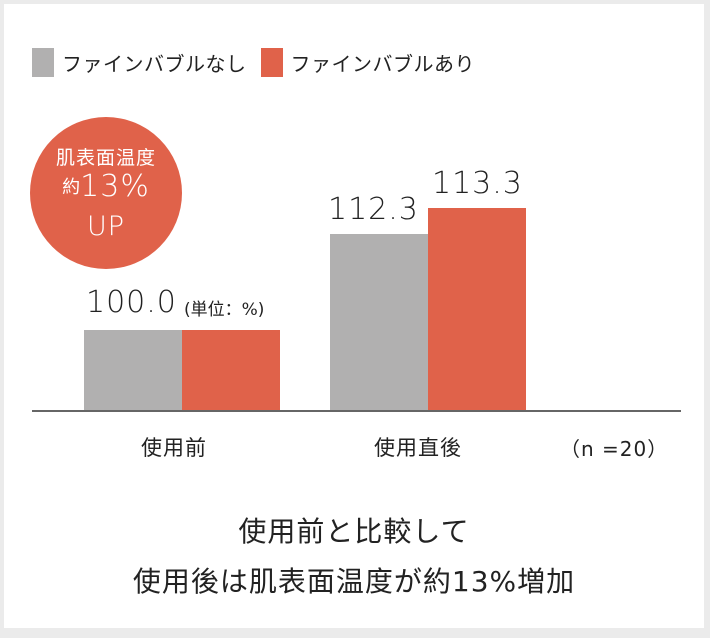  I want to click on legend-label-without: ファインバブルなし, so click(154, 64).